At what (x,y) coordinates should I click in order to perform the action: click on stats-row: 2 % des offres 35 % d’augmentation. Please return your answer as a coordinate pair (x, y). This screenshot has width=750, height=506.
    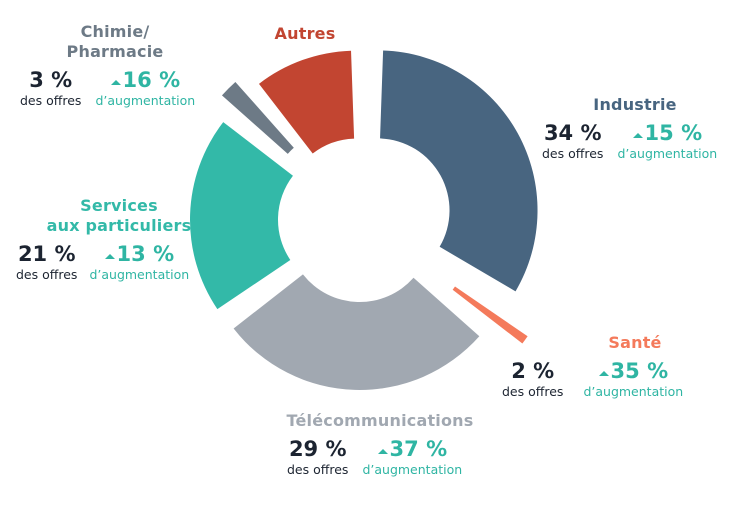
    Looking at the image, I should click on (611, 380).